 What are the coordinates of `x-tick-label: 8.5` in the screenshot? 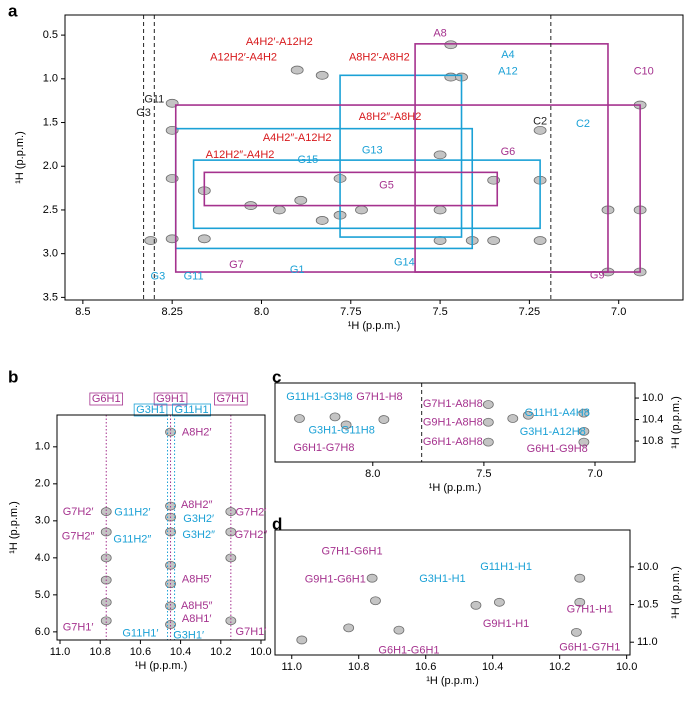 It's located at (82, 312).